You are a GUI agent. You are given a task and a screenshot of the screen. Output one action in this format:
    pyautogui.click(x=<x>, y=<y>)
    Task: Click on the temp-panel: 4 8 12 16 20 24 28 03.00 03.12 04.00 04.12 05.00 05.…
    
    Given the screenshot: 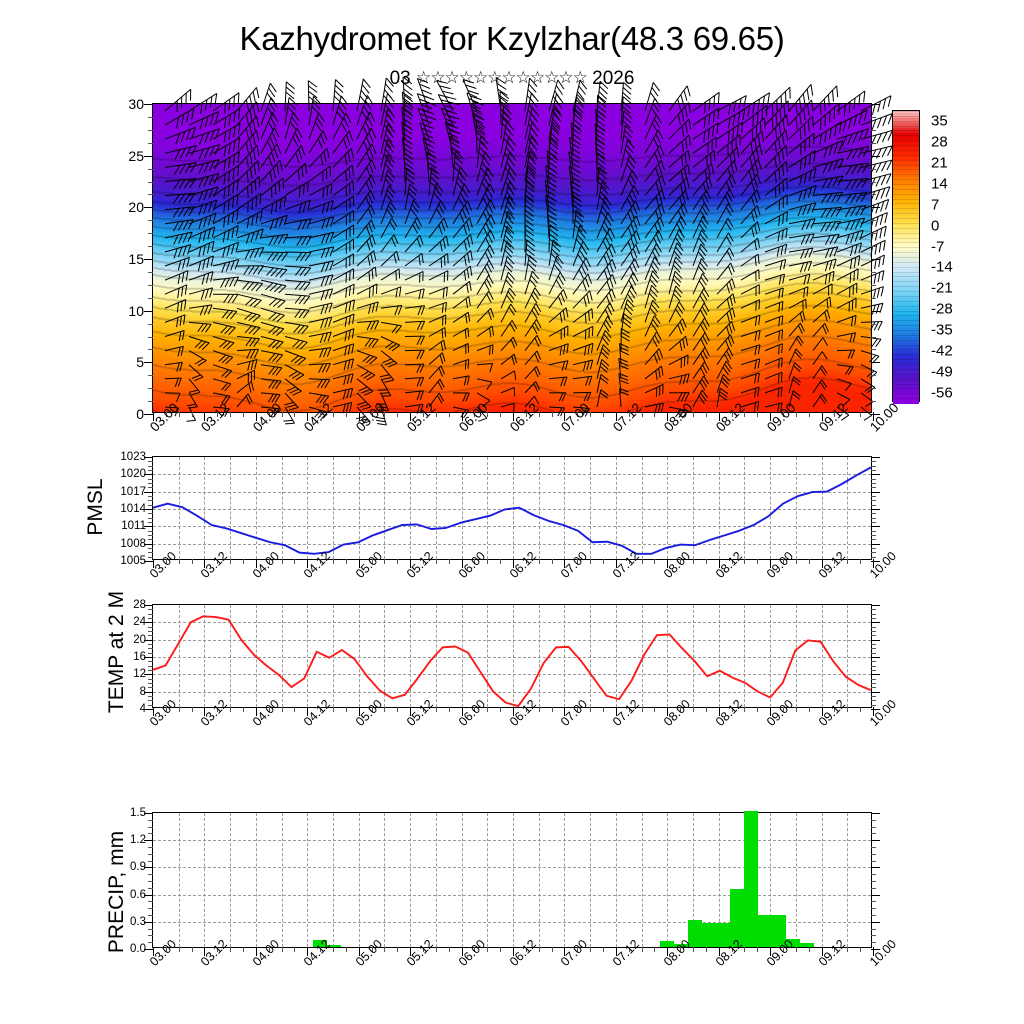 What is the action you would take?
    pyautogui.click(x=516, y=664)
    